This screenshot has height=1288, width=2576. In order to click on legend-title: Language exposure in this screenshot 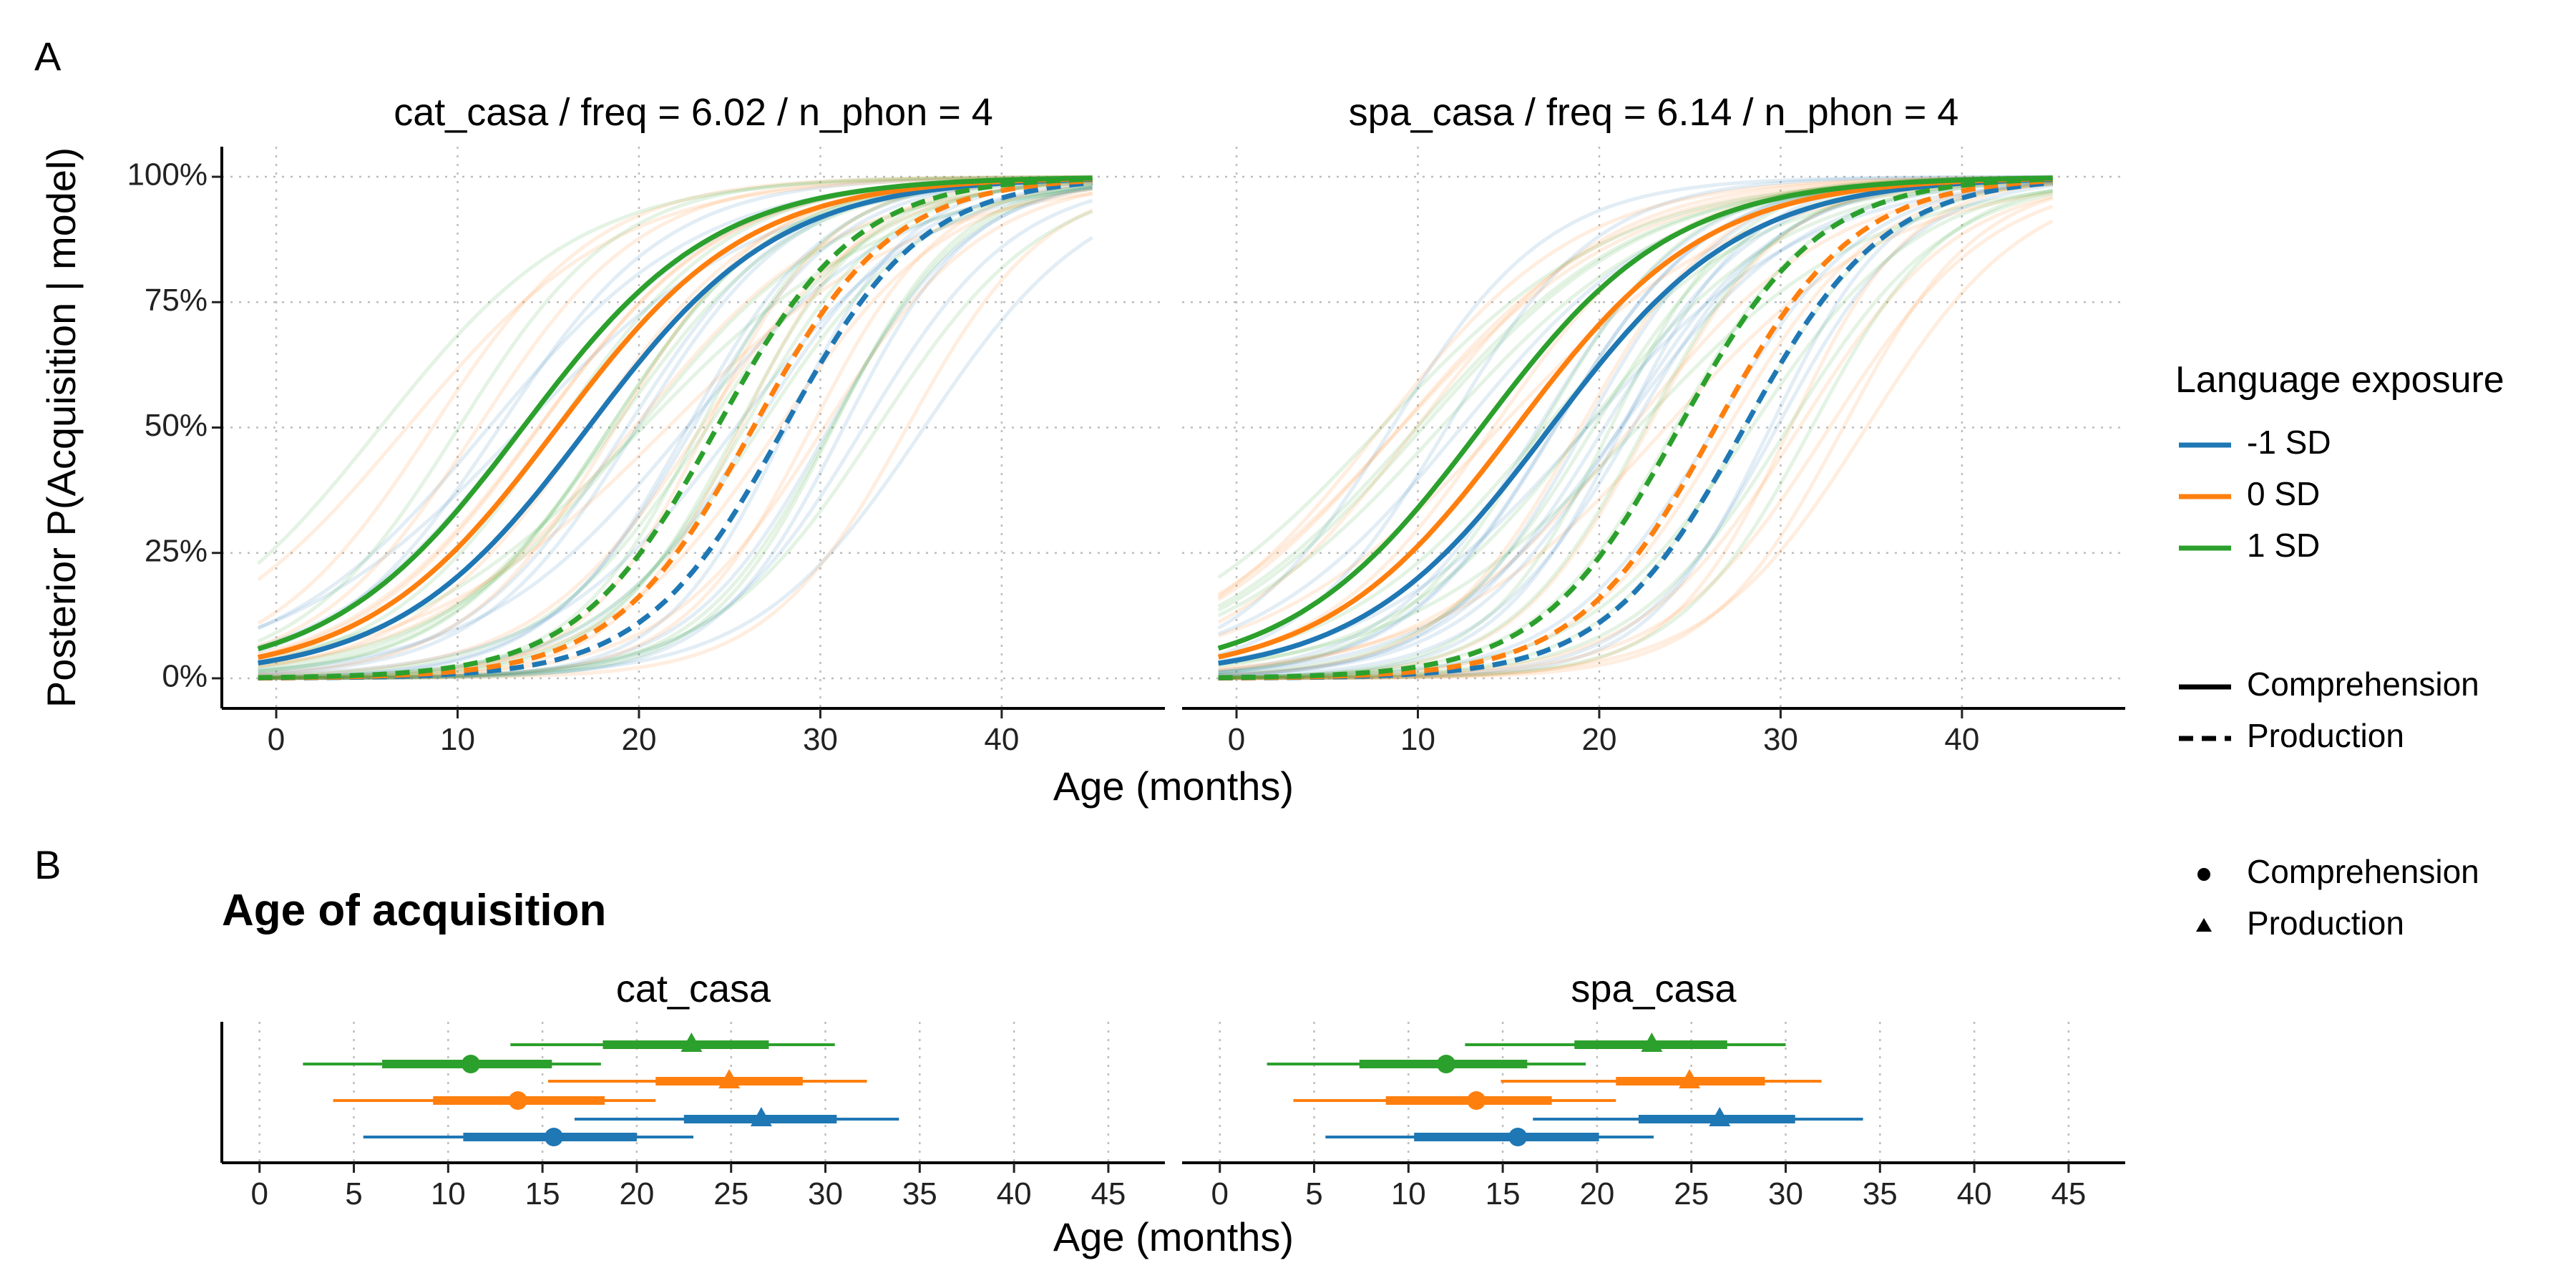, I will do `click(2339, 380)`.